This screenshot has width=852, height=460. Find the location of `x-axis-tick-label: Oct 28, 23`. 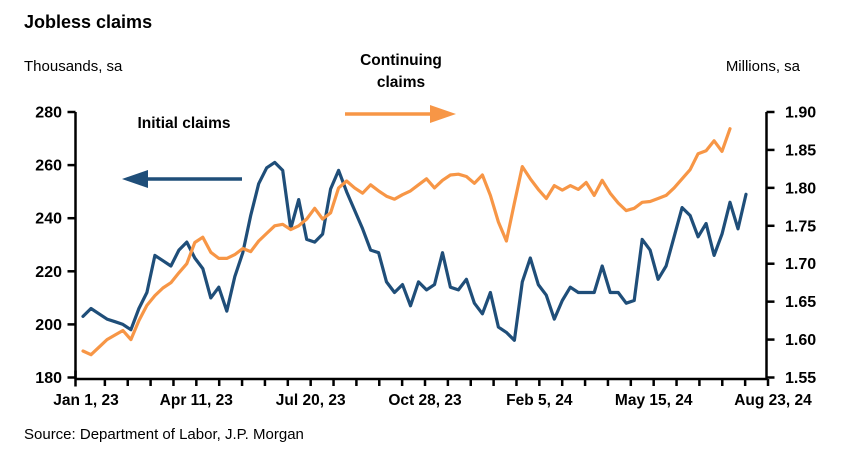

x-axis-tick-label: Oct 28, 23 is located at coordinates (425, 400).